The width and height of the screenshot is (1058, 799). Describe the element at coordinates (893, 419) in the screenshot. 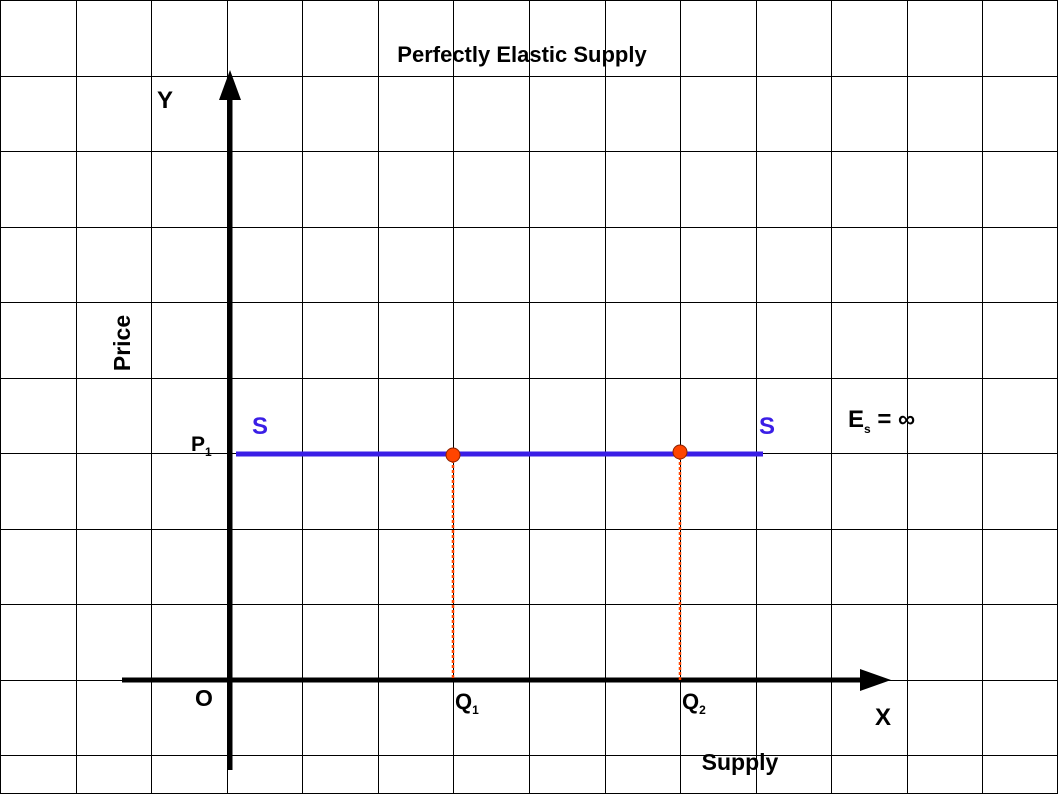

I see `elasticity-rest: = ∞` at that location.